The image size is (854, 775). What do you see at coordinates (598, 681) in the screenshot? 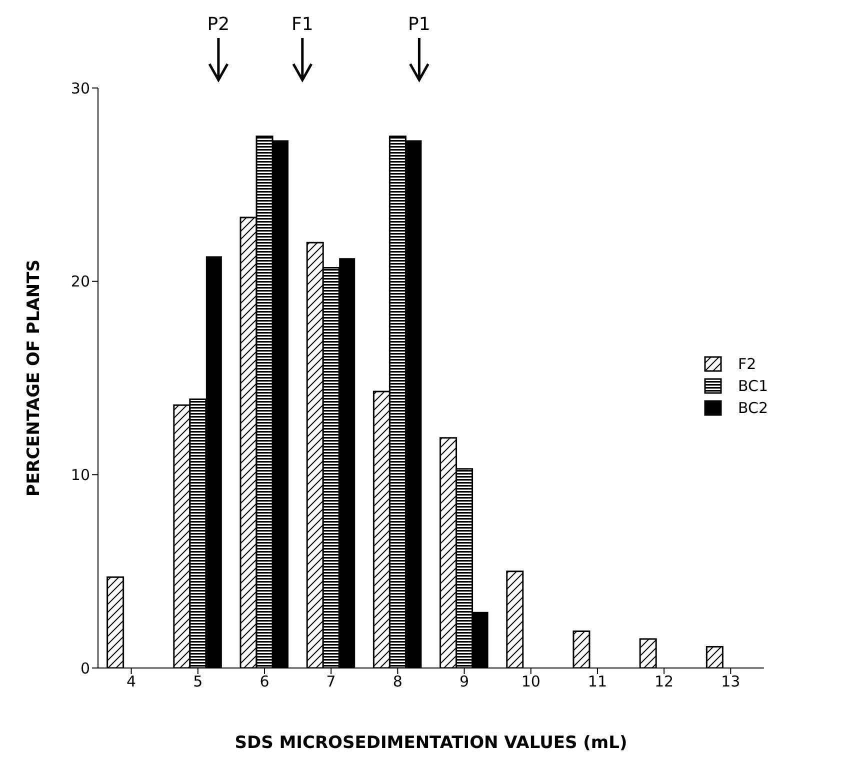
I see `x-tick-label: 11` at bounding box center [598, 681].